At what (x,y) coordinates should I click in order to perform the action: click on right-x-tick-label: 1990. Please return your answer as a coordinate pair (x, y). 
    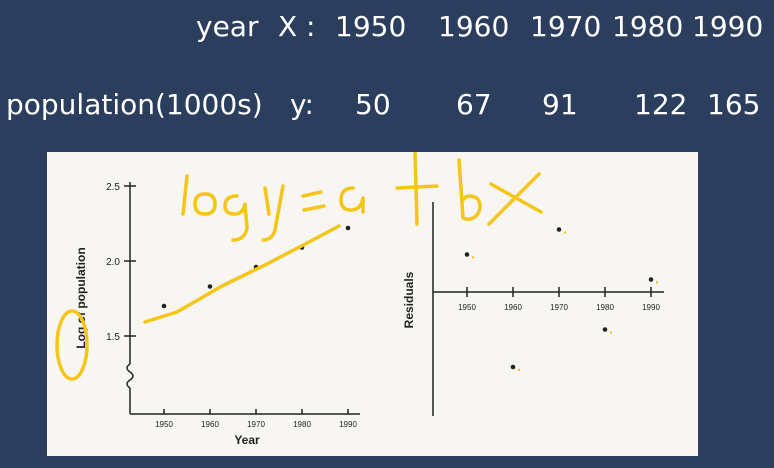
    Looking at the image, I should click on (651, 307).